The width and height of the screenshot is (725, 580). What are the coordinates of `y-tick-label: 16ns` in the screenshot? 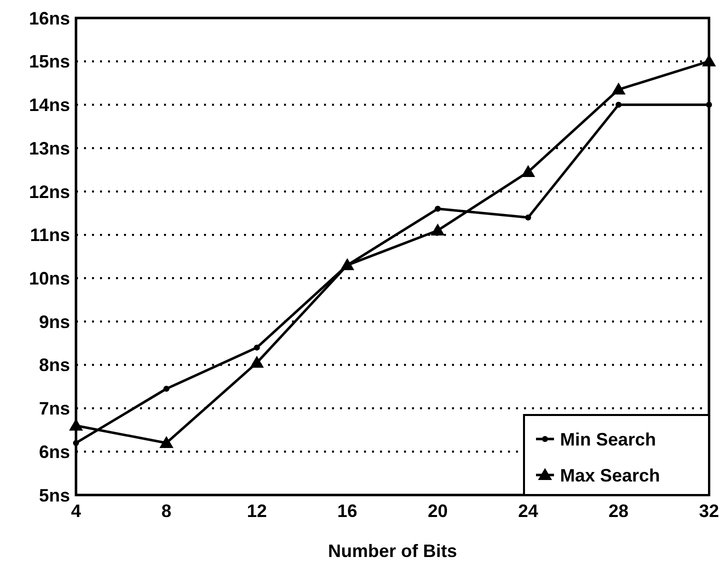 It's located at (49, 18).